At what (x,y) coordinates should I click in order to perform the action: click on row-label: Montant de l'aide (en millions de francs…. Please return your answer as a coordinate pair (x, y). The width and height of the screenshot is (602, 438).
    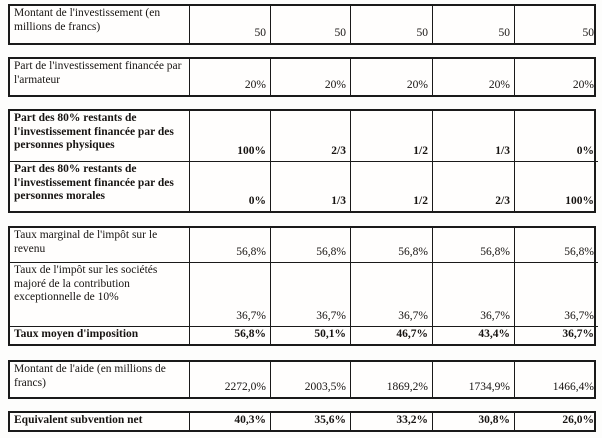
    Looking at the image, I should click on (90, 376).